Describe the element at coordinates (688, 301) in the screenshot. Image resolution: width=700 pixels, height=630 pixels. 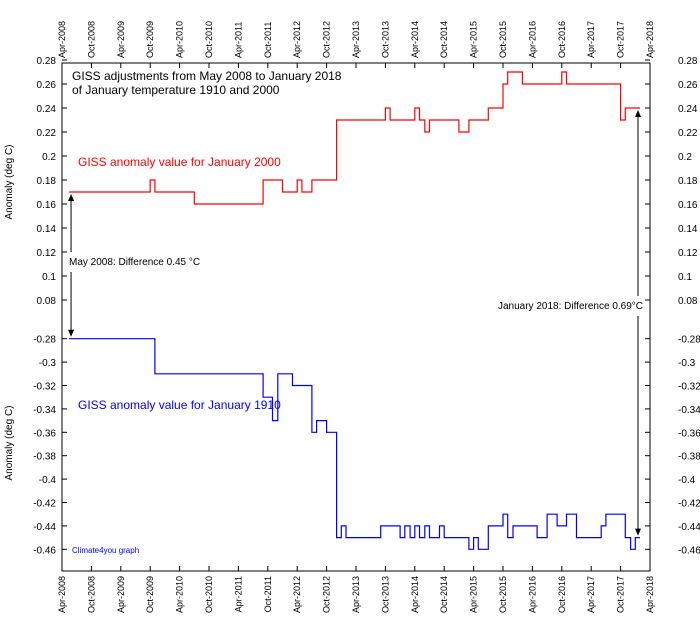
I see `y-tick-label-right: 0.08` at that location.